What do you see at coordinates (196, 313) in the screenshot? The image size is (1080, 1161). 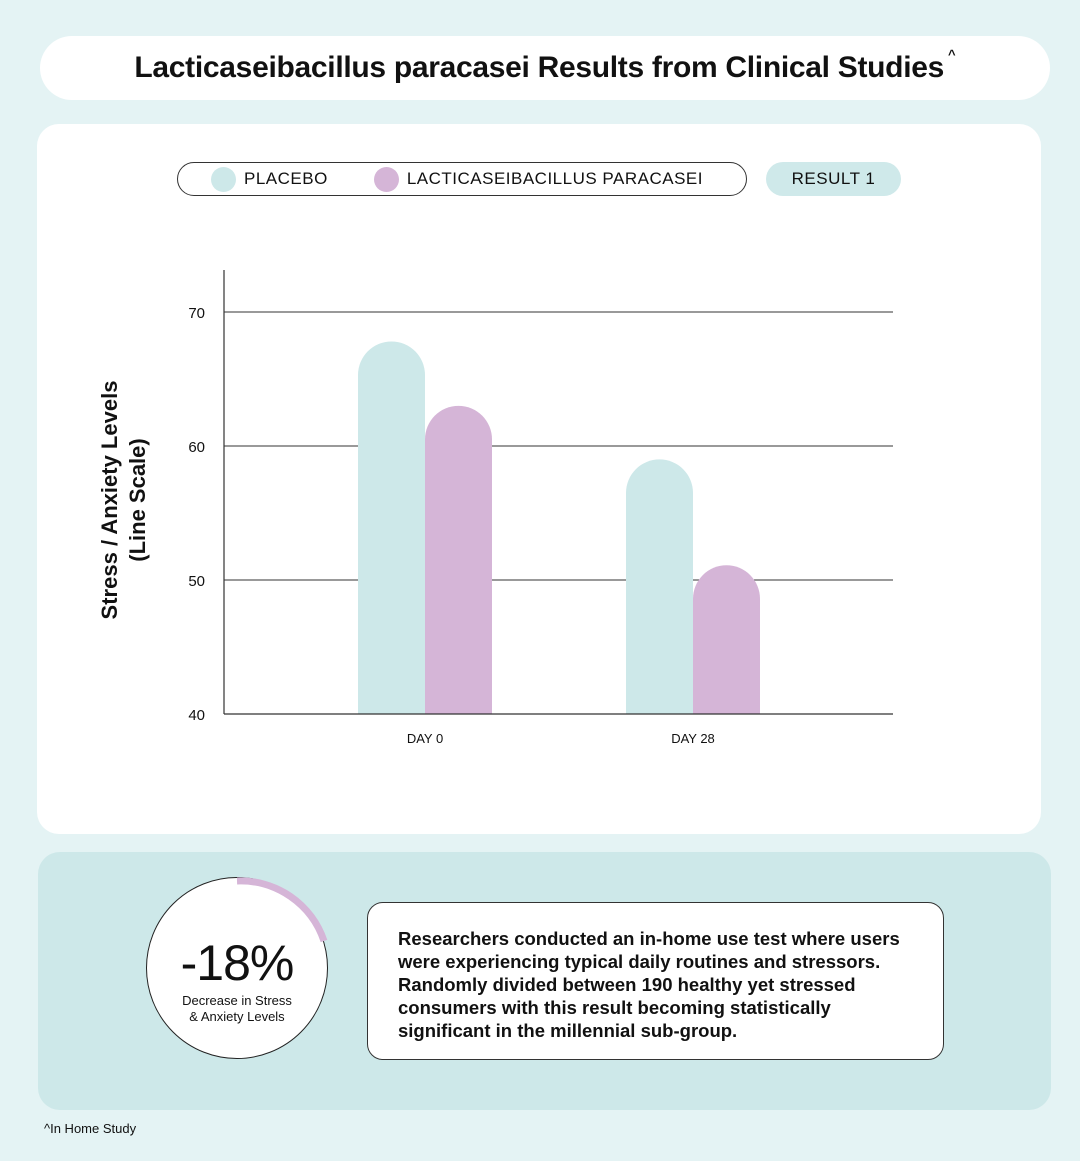 I see `y-tick-label-70: 70` at bounding box center [196, 313].